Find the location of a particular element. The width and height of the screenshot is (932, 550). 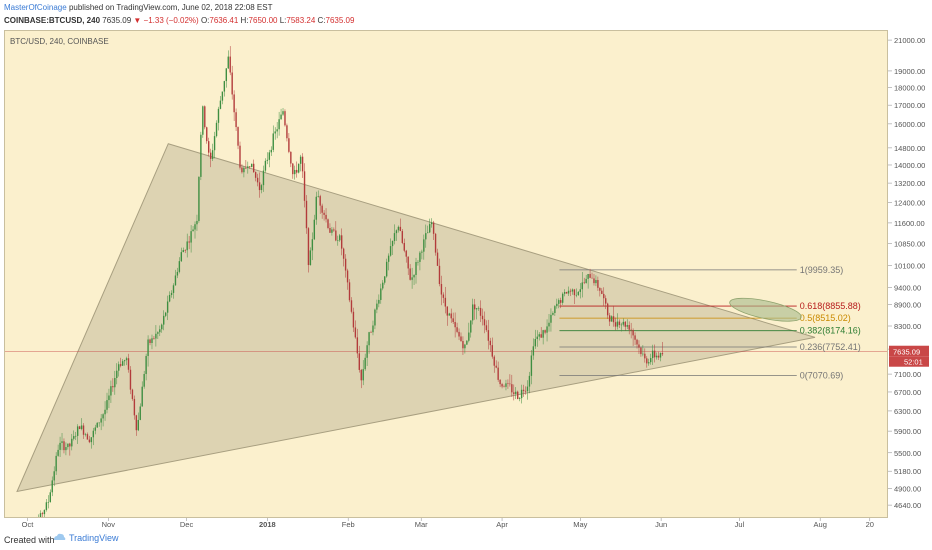

x-tick-label: 20 is located at coordinates (870, 524).